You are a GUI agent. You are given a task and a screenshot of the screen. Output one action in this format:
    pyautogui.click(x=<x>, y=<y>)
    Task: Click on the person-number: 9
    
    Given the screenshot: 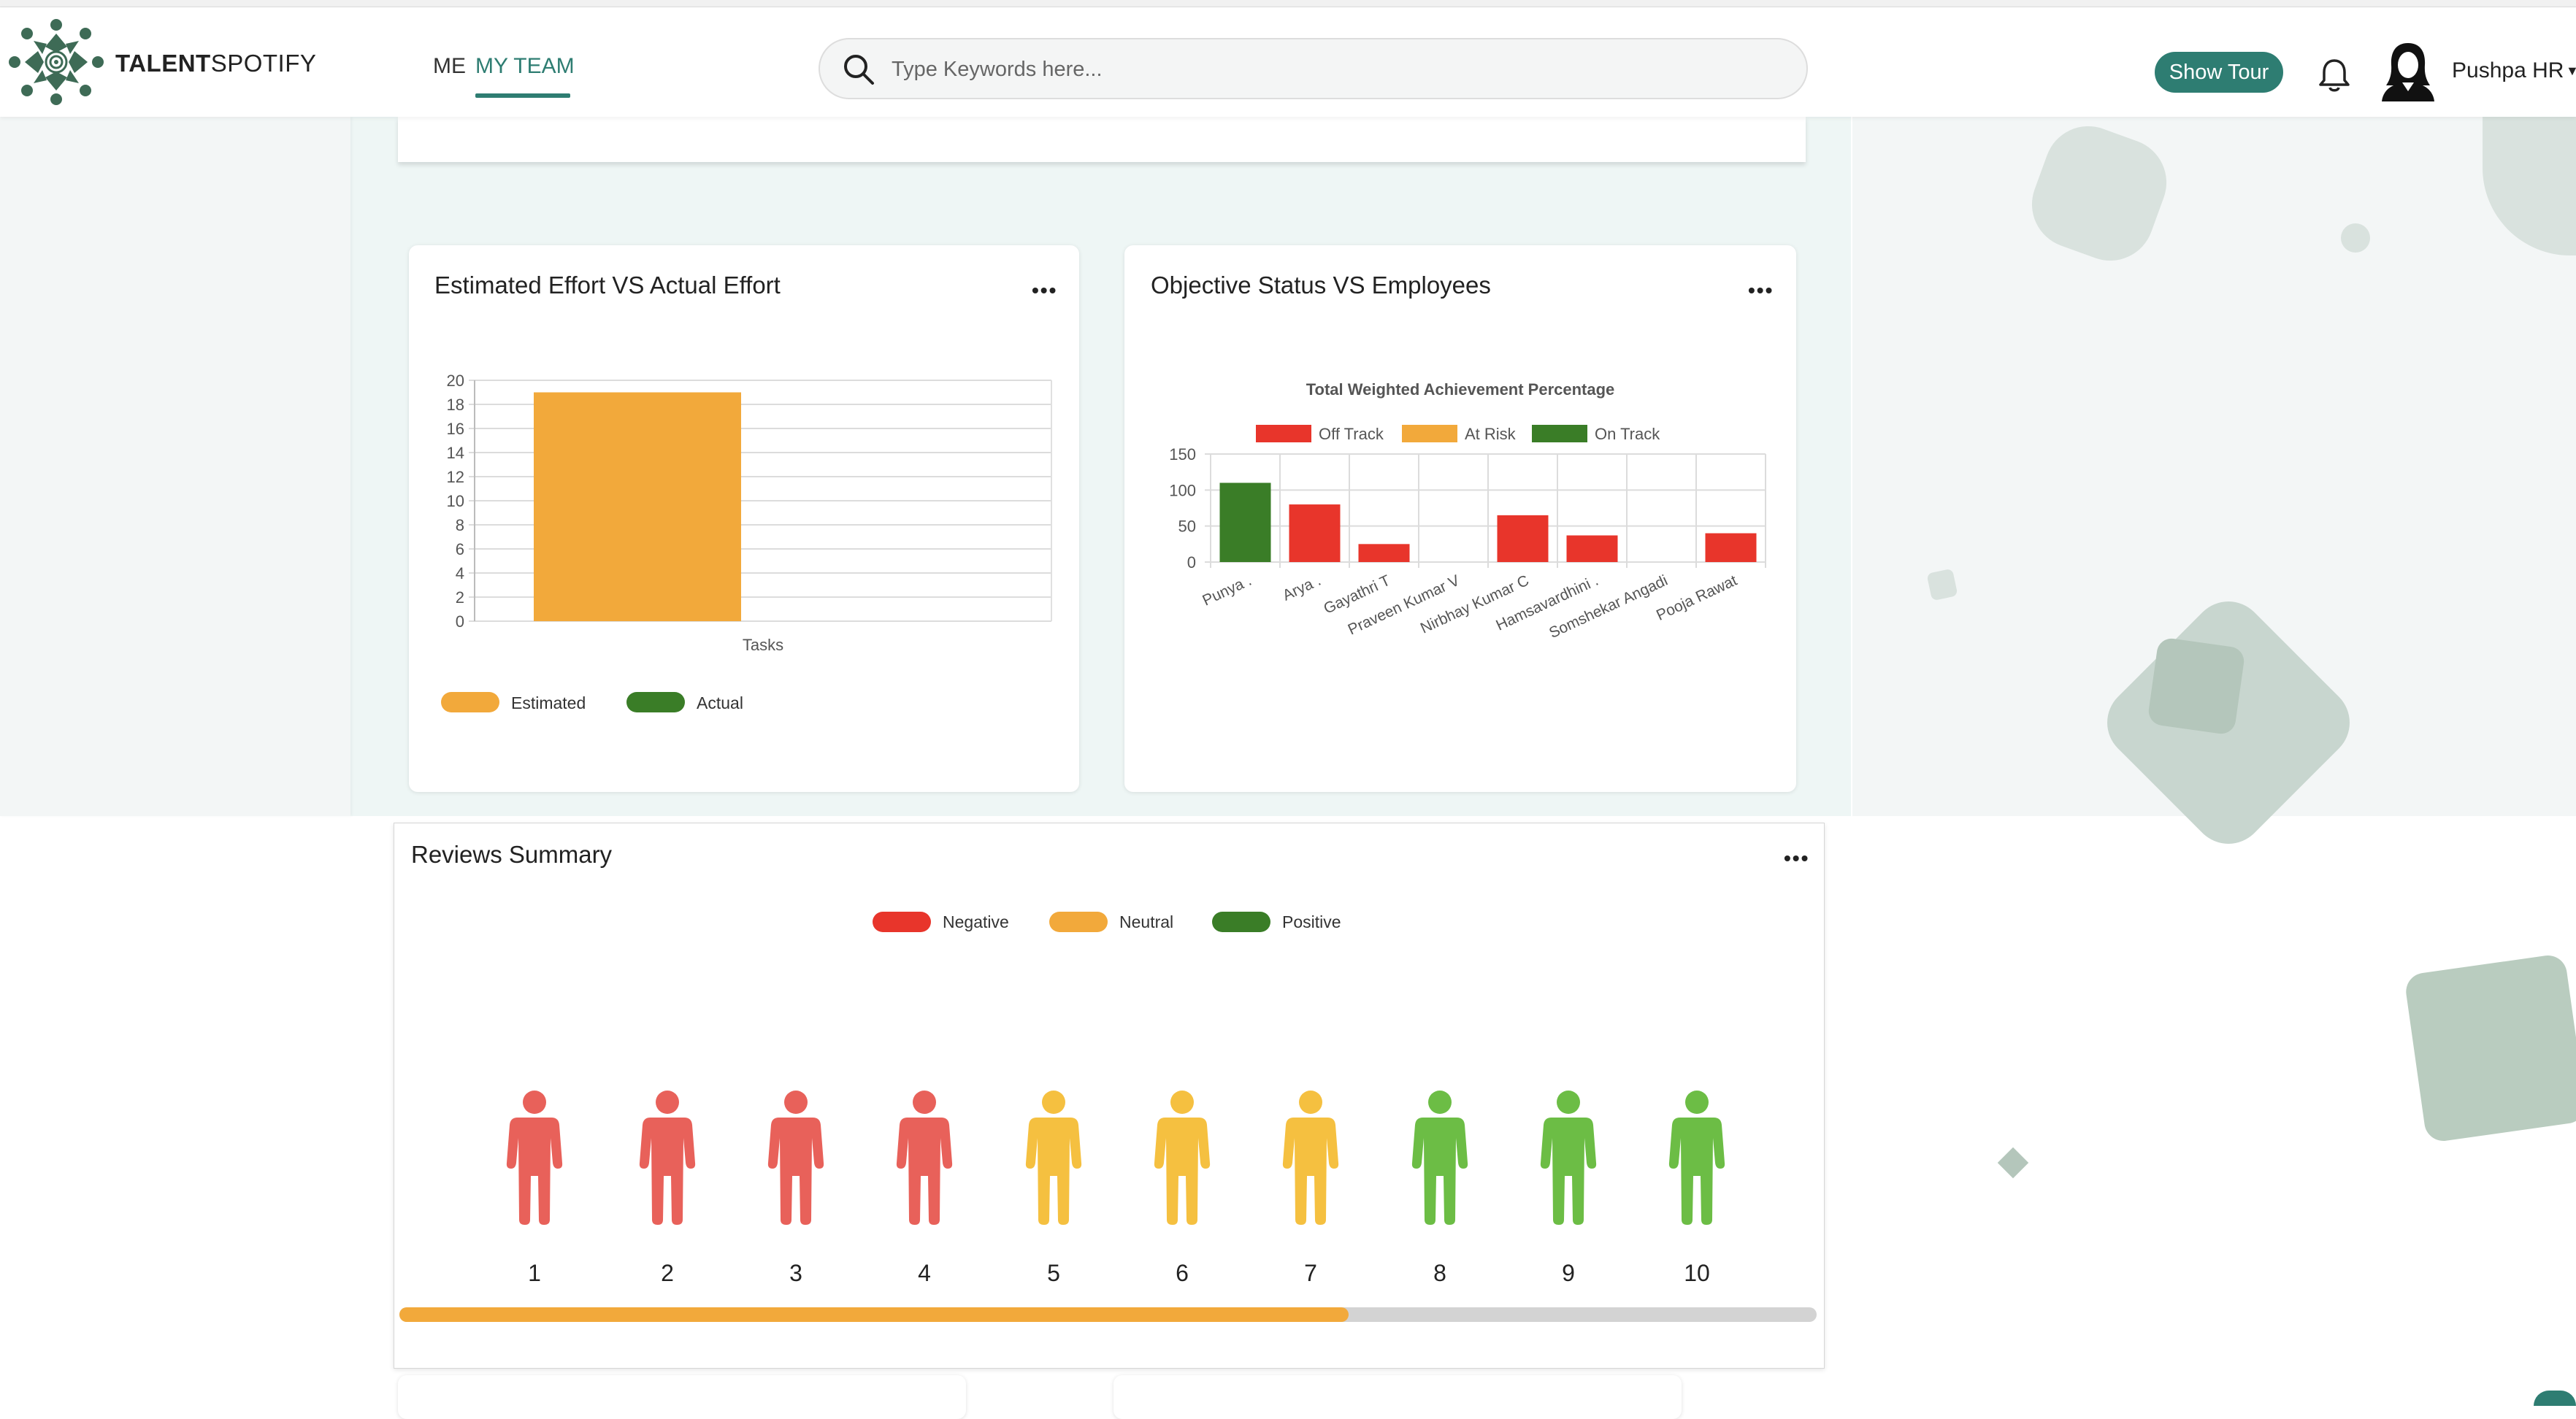 What is the action you would take?
    pyautogui.click(x=1568, y=1273)
    